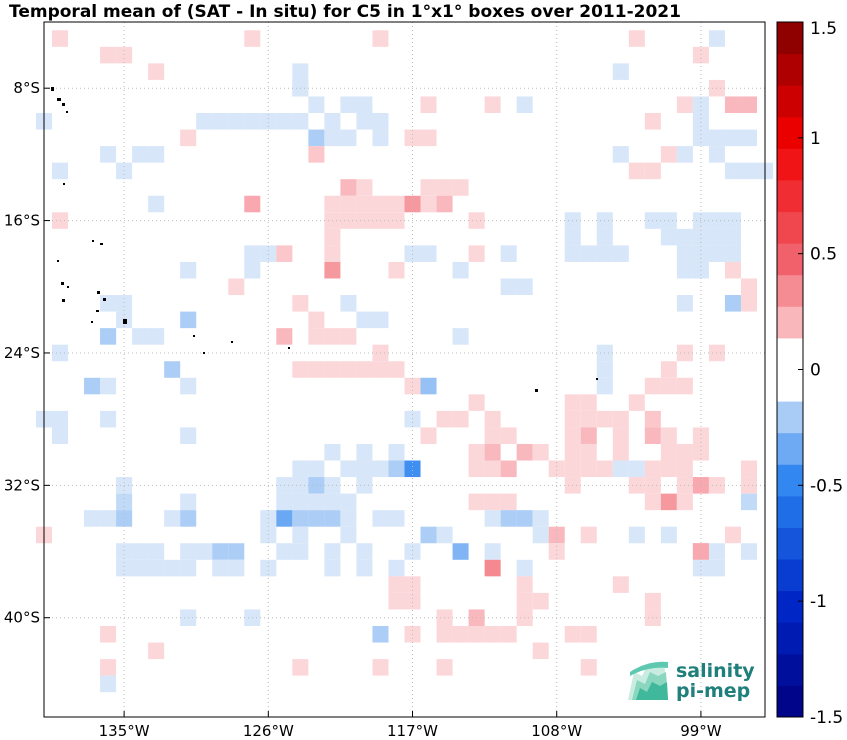 The height and width of the screenshot is (740, 847). Describe the element at coordinates (268, 731) in the screenshot. I see `x-tick-label: 126°W` at that location.